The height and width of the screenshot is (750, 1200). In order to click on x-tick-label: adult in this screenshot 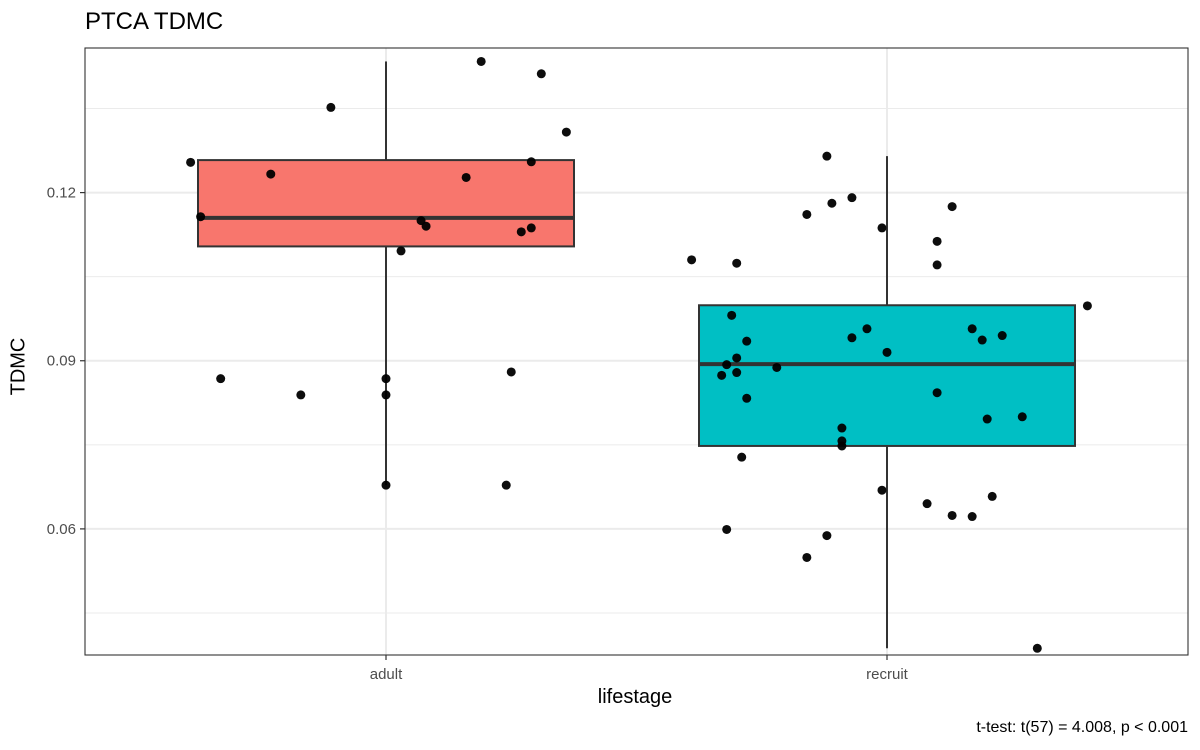, I will do `click(386, 674)`.